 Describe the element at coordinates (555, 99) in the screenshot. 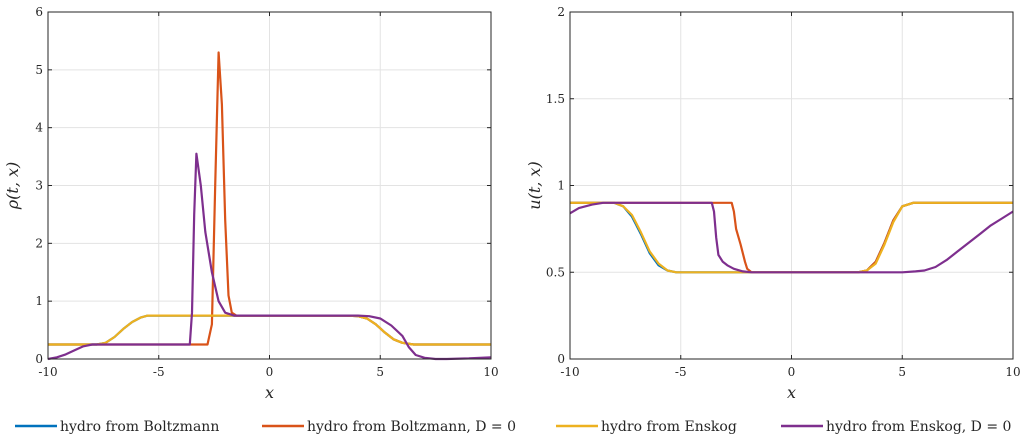

I see `y-tick-label: 1.5` at that location.